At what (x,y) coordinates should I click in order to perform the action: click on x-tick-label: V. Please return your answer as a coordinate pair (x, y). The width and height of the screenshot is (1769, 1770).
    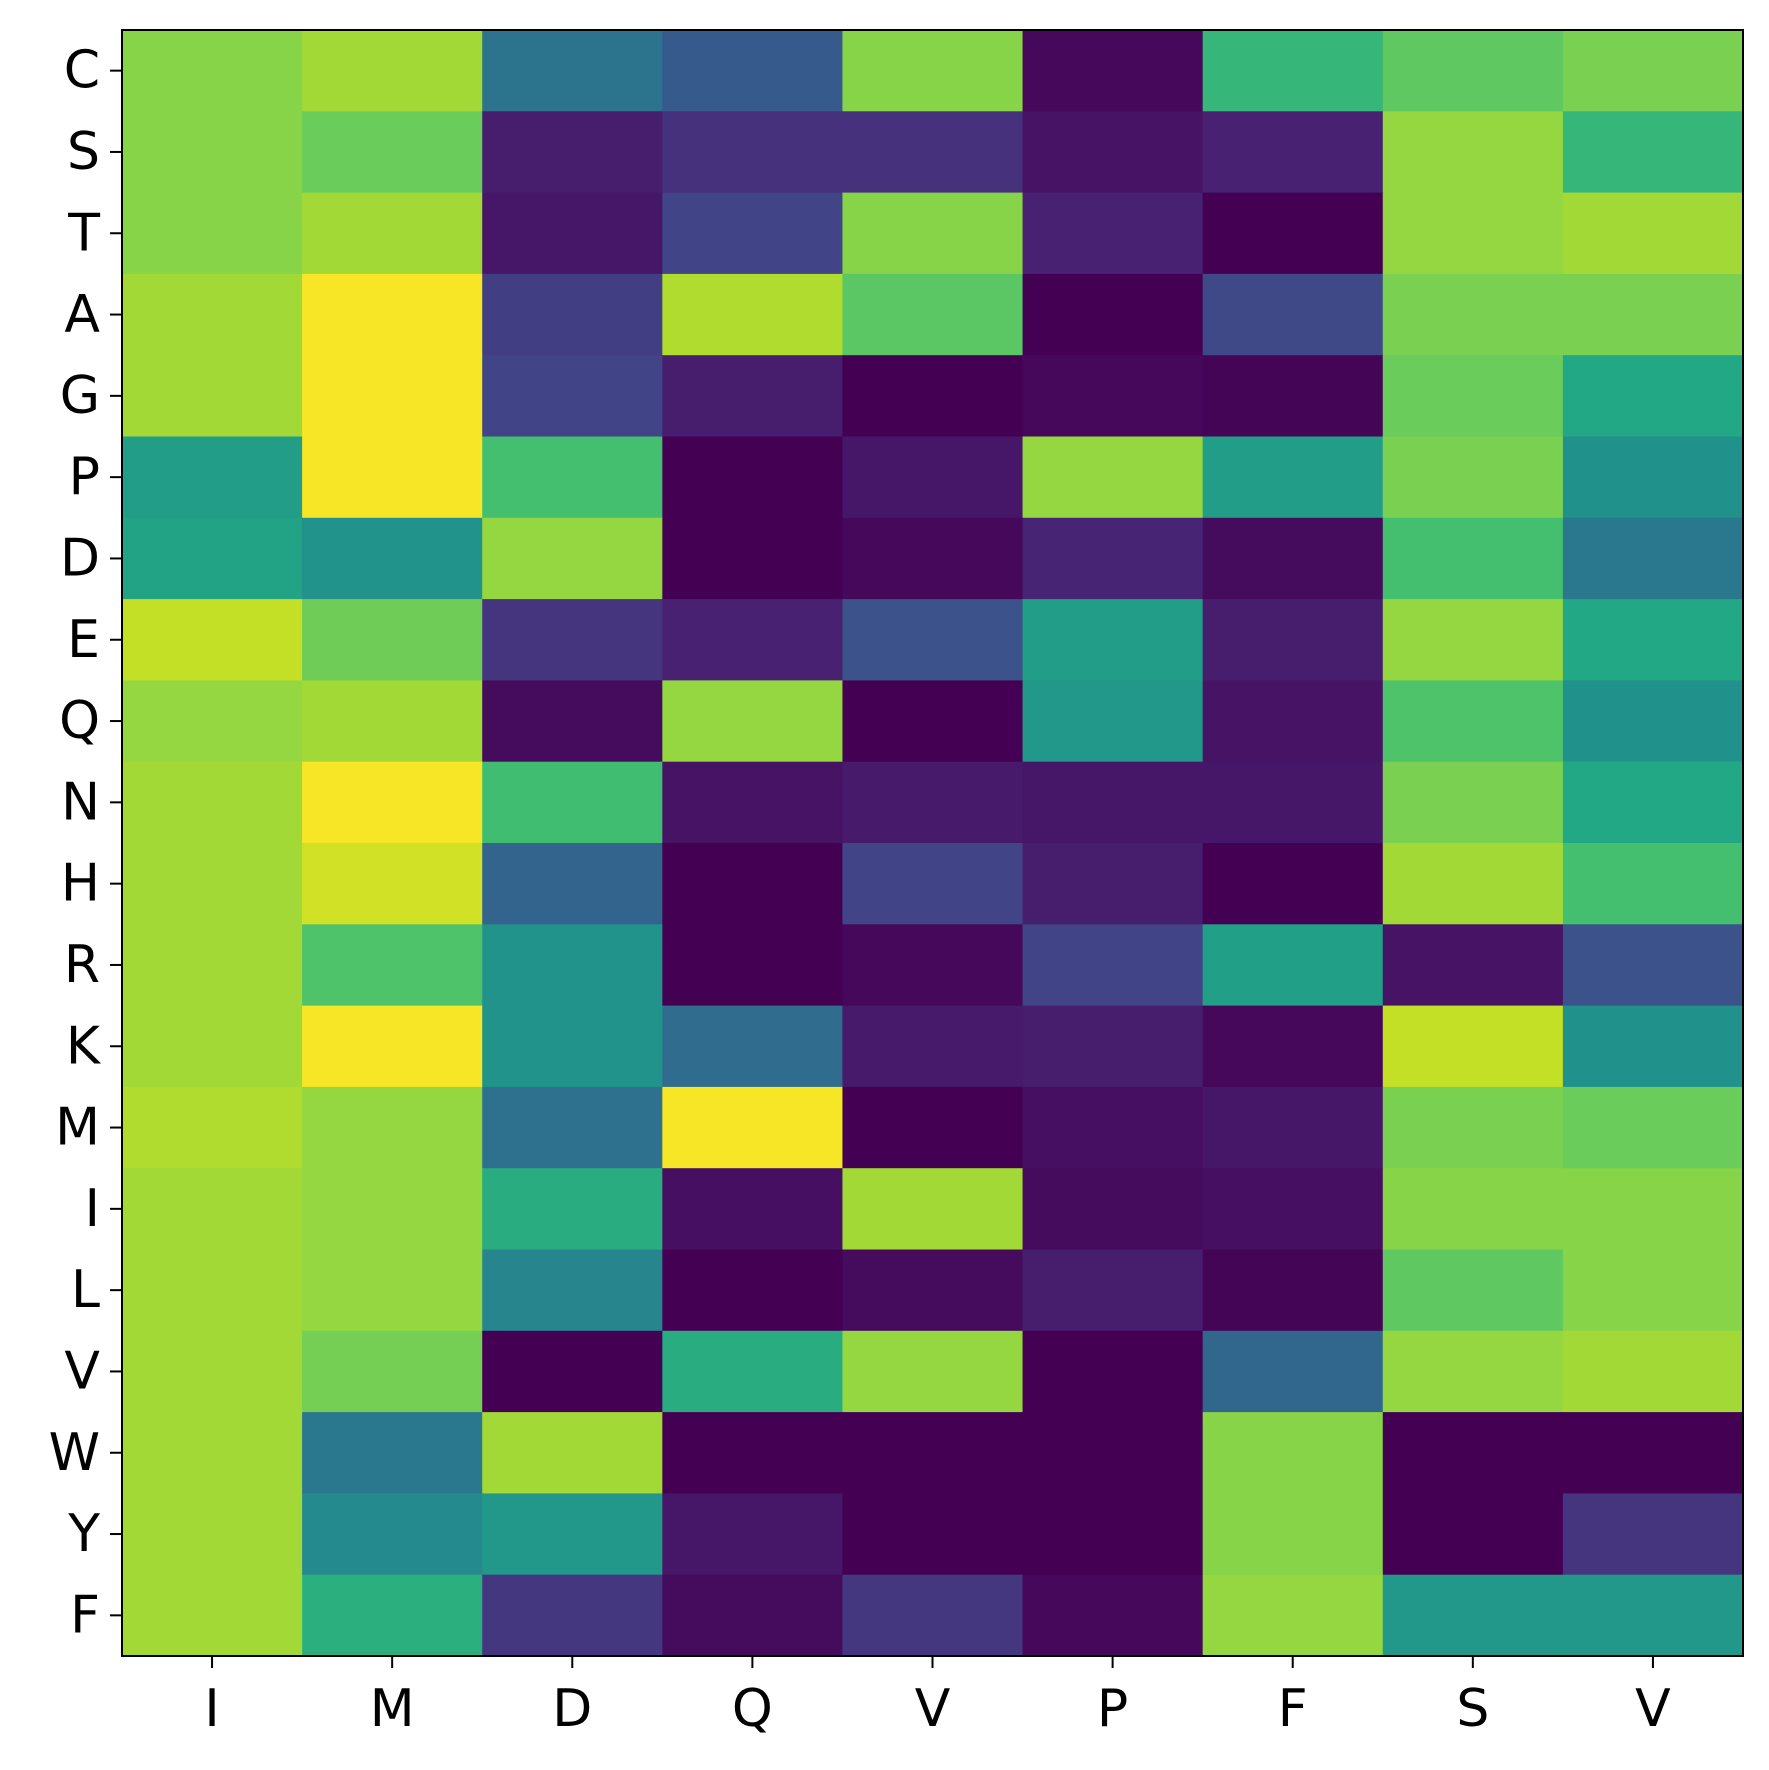
    Looking at the image, I should click on (1653, 1709).